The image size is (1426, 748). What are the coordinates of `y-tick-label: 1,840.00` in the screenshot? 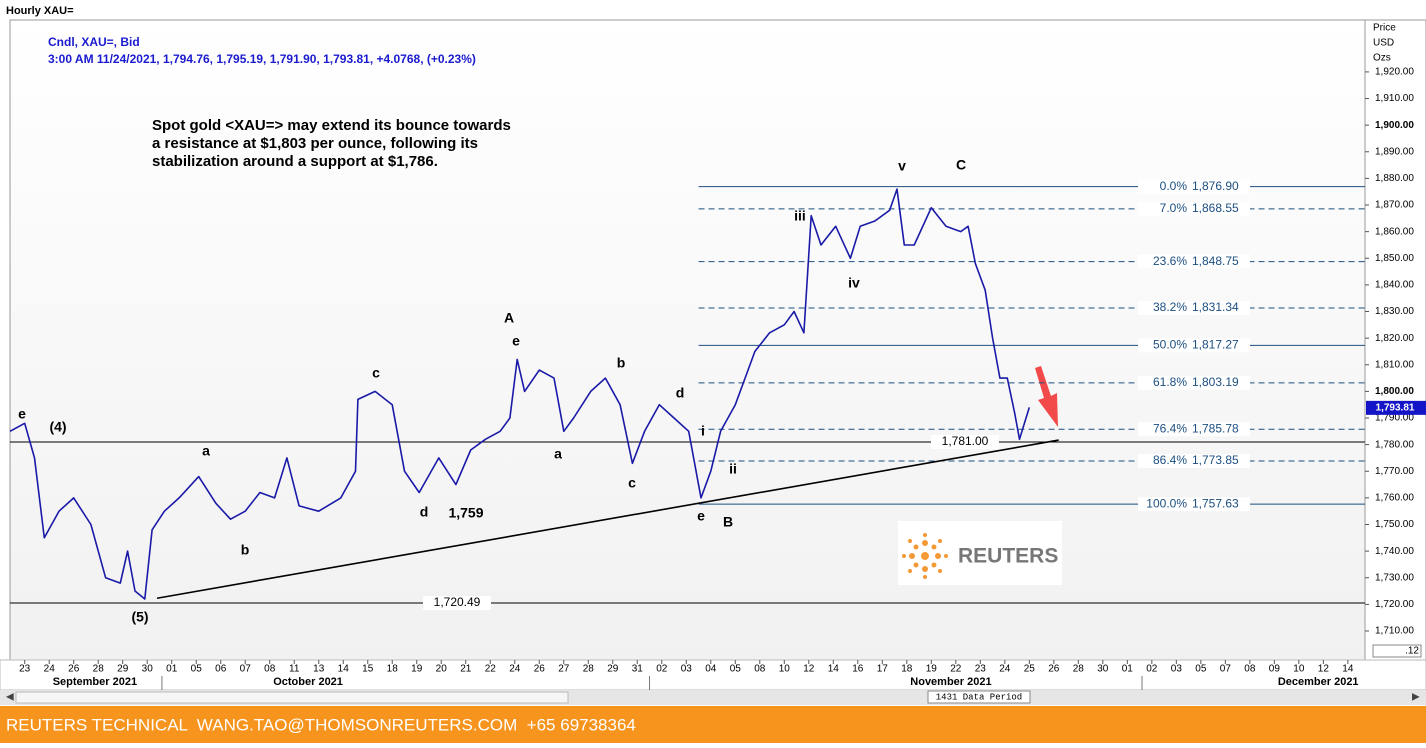 It's located at (1394, 285).